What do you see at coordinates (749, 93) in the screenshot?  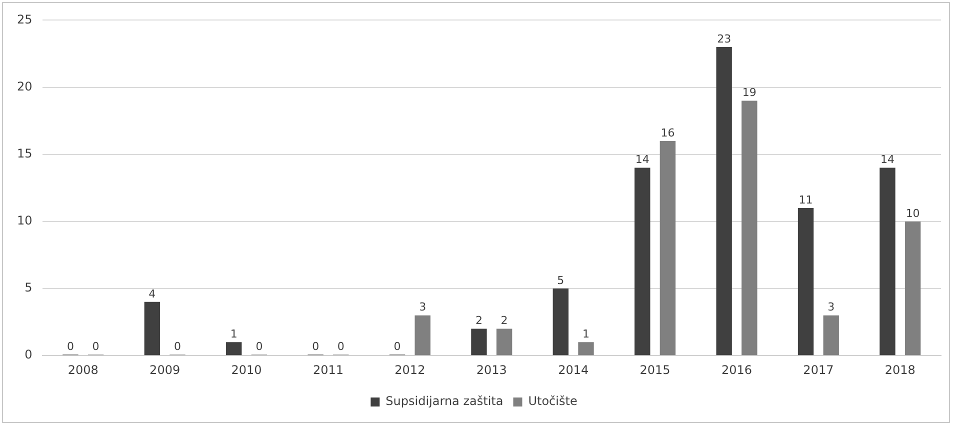 I see `data-label: 19` at bounding box center [749, 93].